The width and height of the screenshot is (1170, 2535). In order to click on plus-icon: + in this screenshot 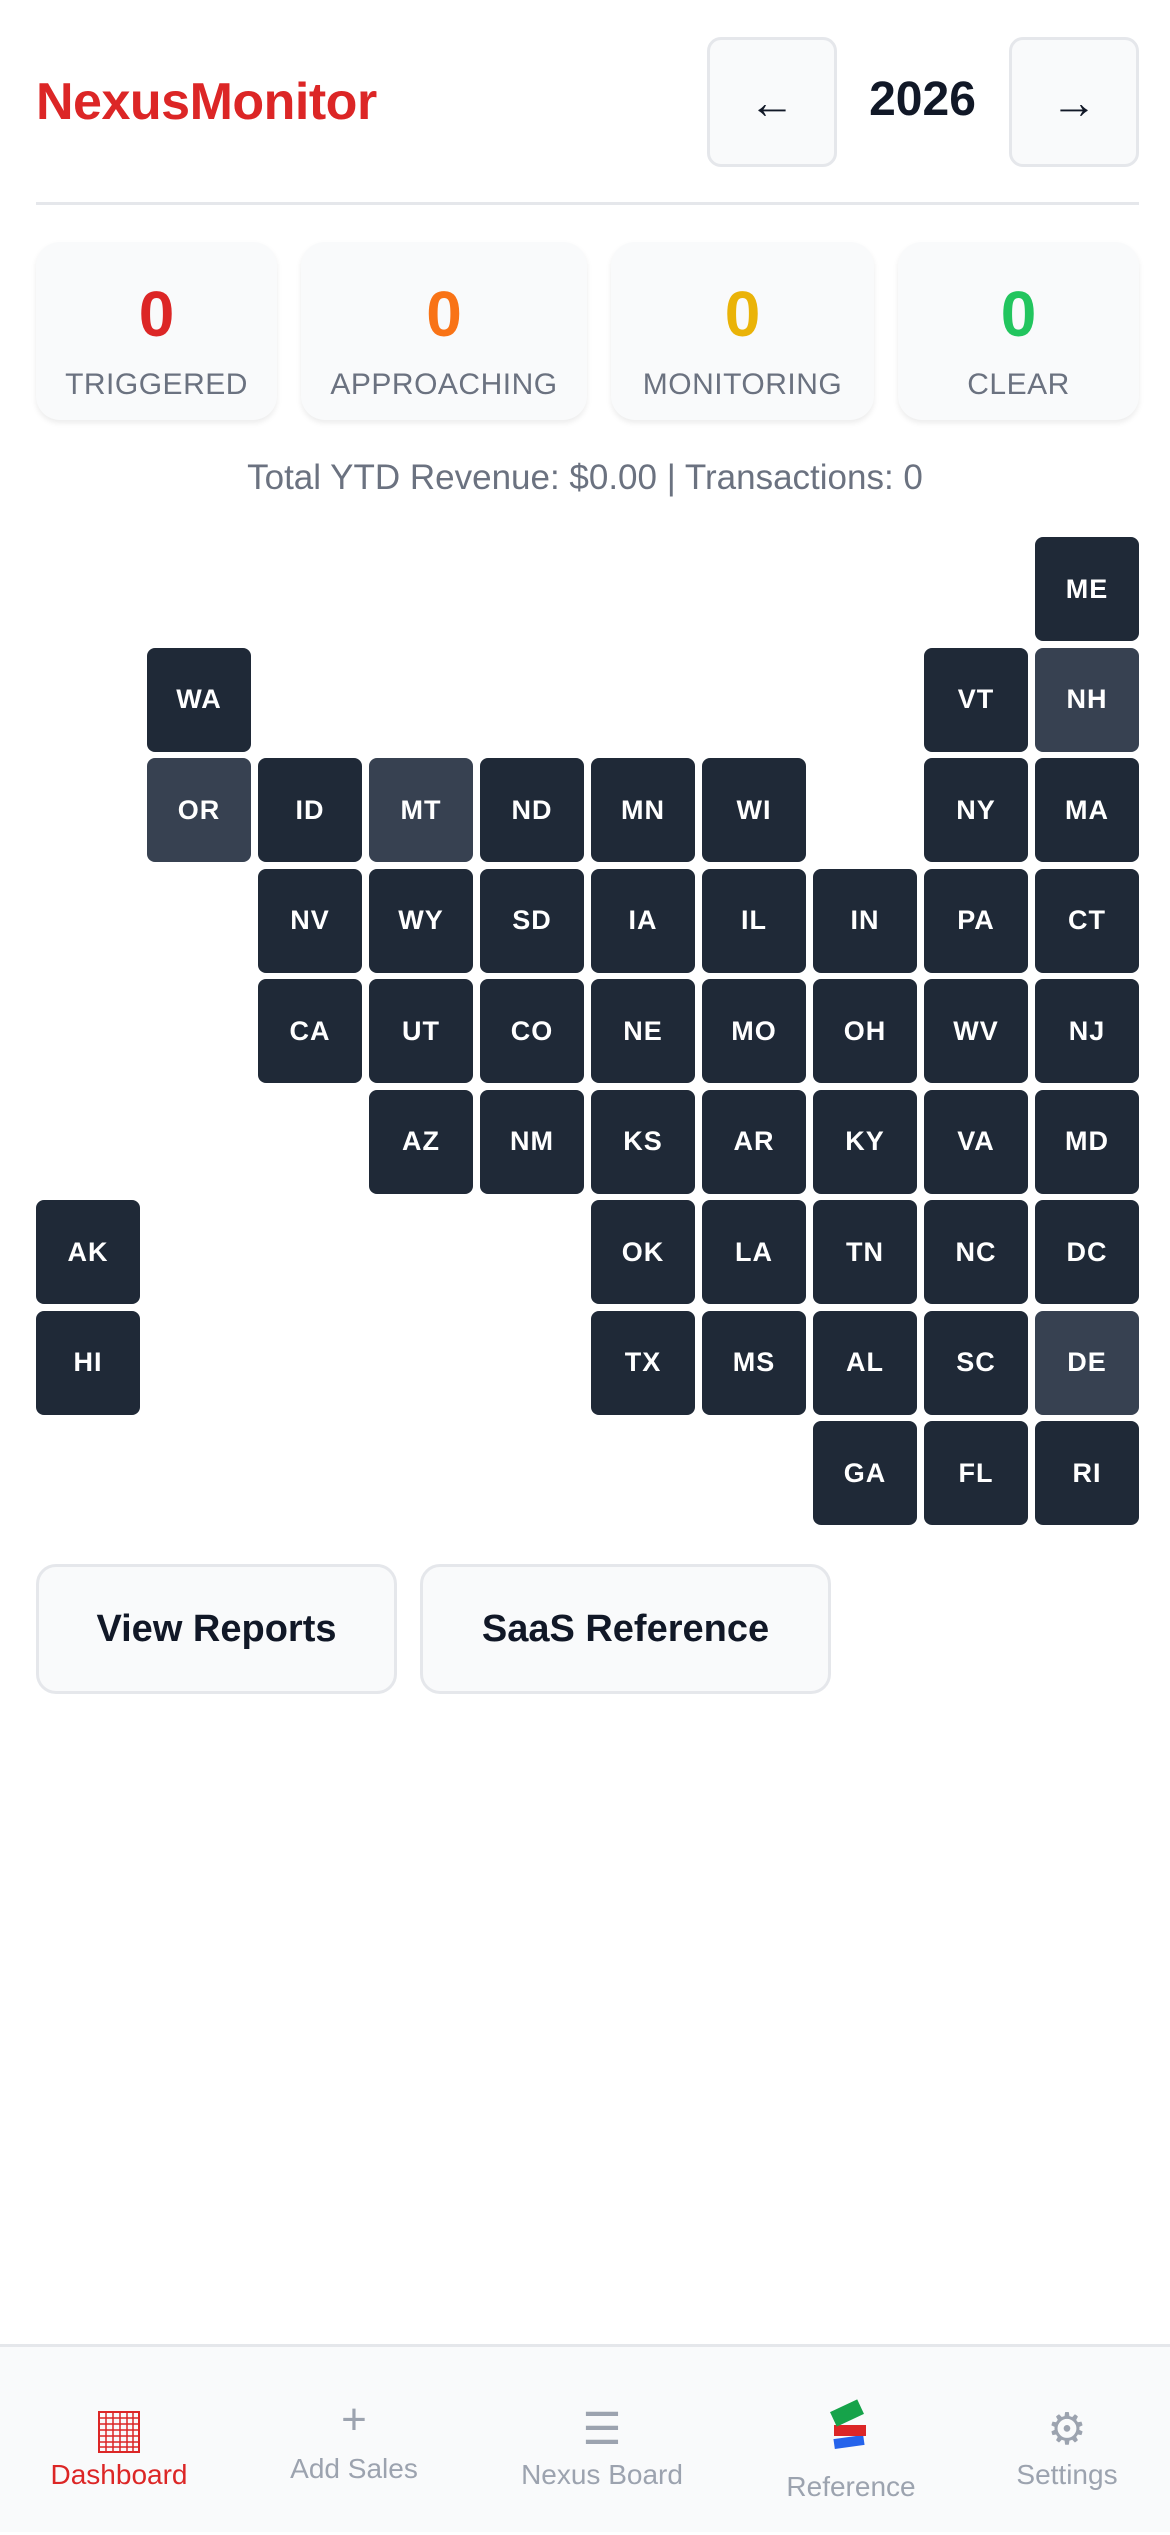, I will do `click(354, 2419)`.